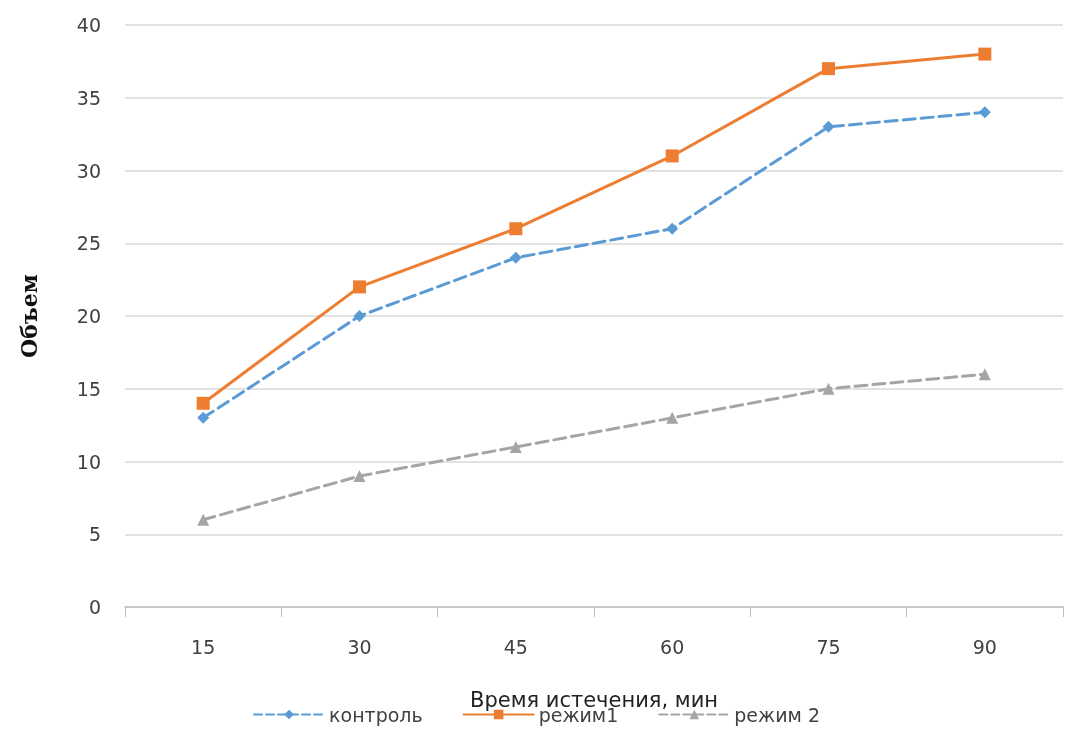 This screenshot has width=1073, height=729. I want to click on y-tick-label: 40, so click(88, 25).